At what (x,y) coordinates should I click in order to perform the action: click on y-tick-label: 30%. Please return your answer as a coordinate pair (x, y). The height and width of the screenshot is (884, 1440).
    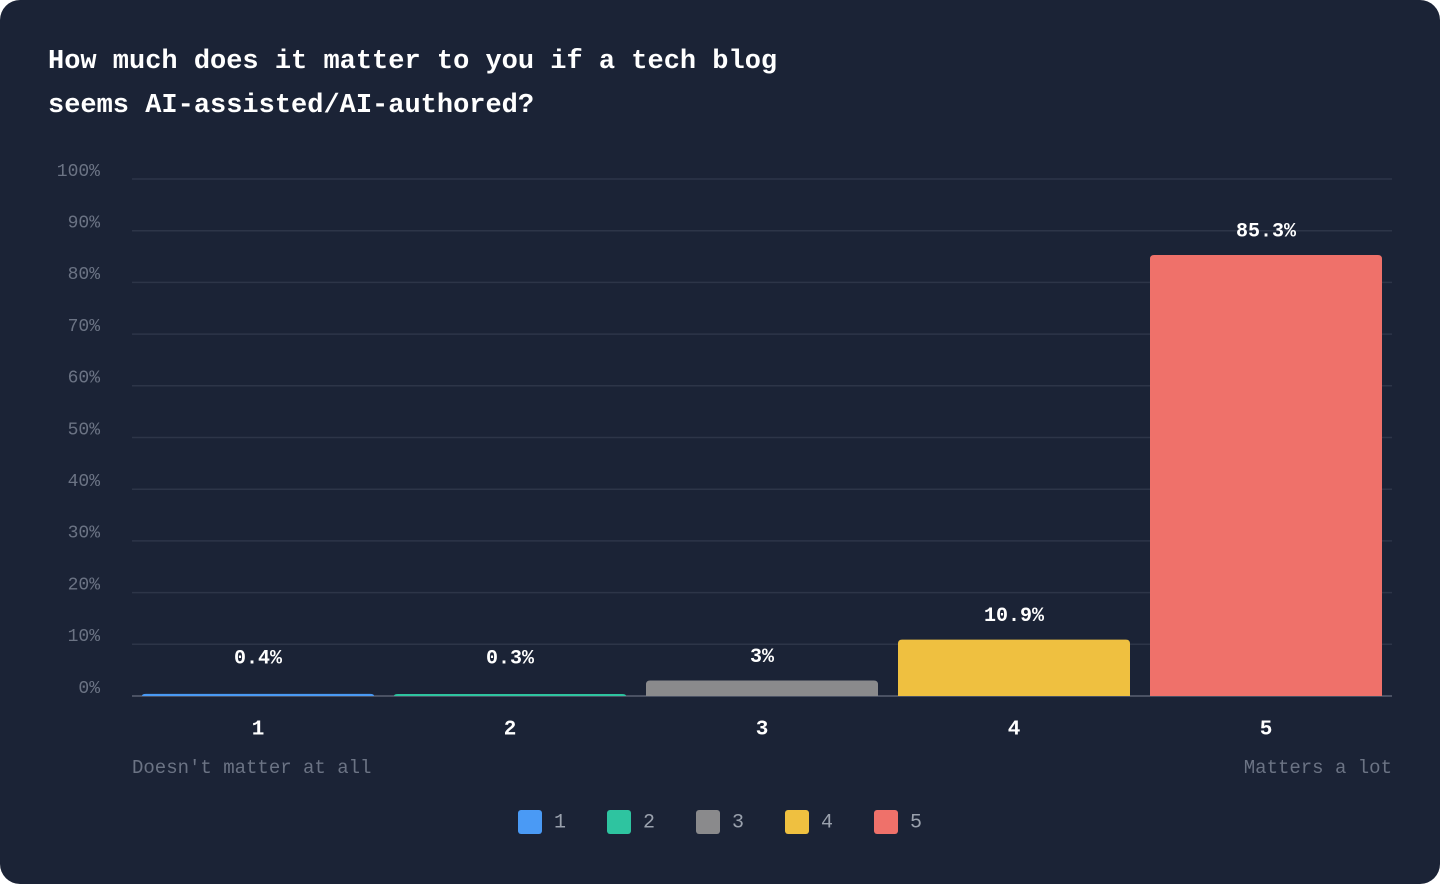
    Looking at the image, I should click on (84, 534).